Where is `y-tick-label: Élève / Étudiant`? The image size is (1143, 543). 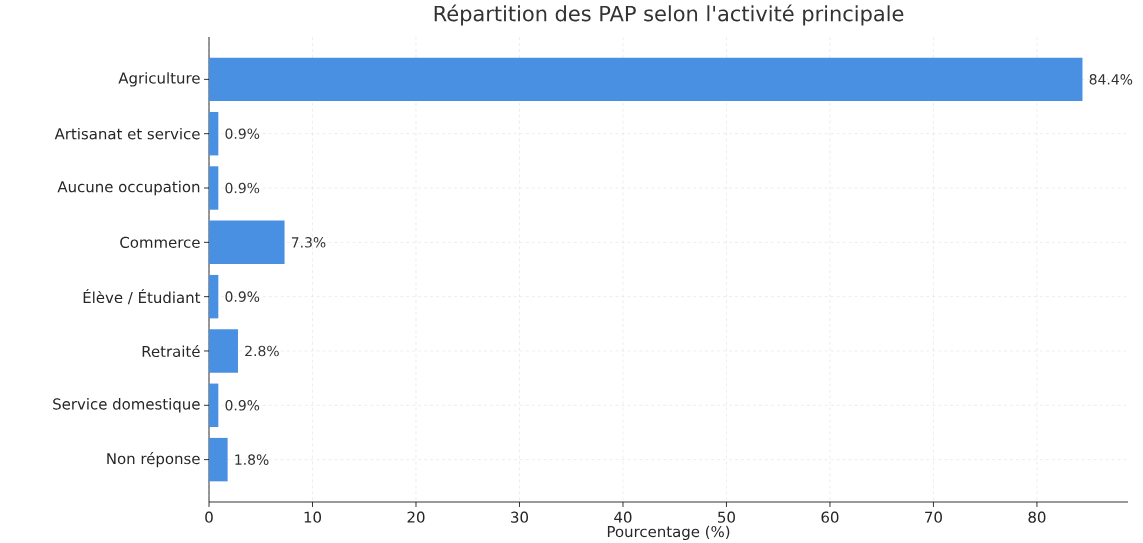 y-tick-label: Élève / Étudiant is located at coordinates (142, 297).